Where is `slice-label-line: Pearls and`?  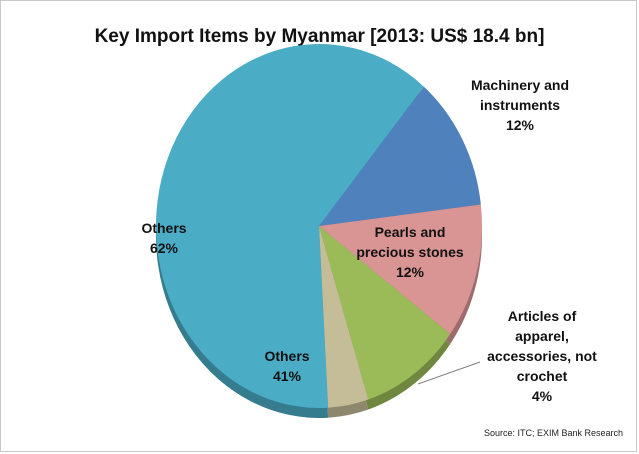
slice-label-line: Pearls and is located at coordinates (410, 232).